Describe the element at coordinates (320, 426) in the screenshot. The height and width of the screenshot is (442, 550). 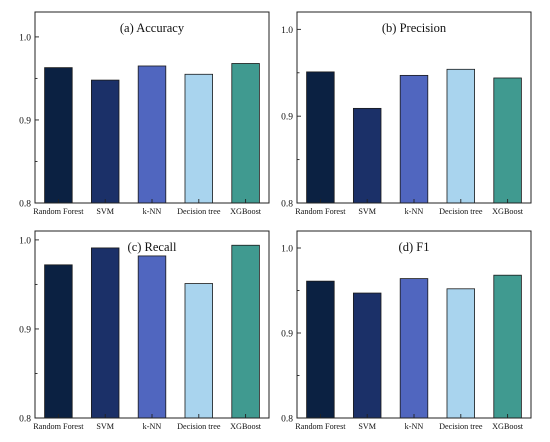
I see `x-tick-label-f1-0: Random Forest` at that location.